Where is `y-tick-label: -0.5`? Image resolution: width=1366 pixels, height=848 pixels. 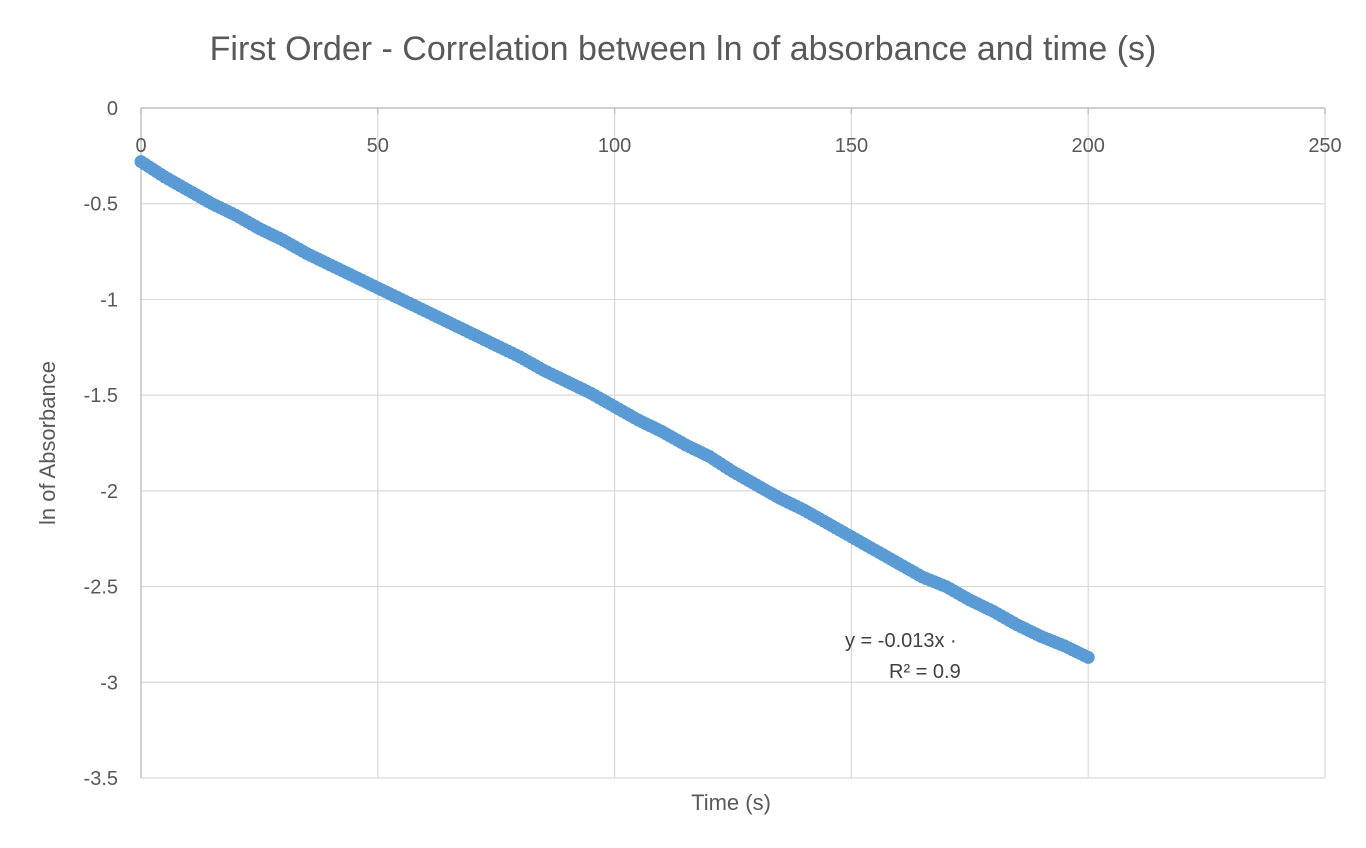 y-tick-label: -0.5 is located at coordinates (101, 205).